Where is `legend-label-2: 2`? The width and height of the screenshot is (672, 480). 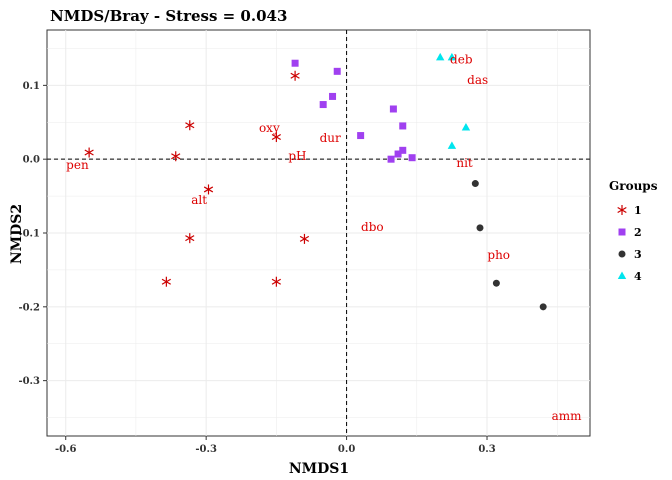
legend-label-2: 2 is located at coordinates (638, 232).